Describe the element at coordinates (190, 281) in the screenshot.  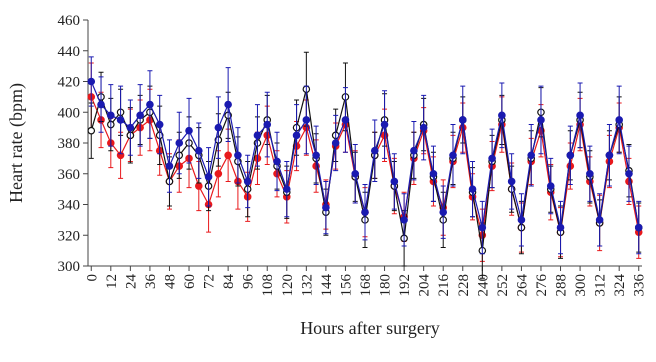
I see `x-tick-label: 60` at that location.